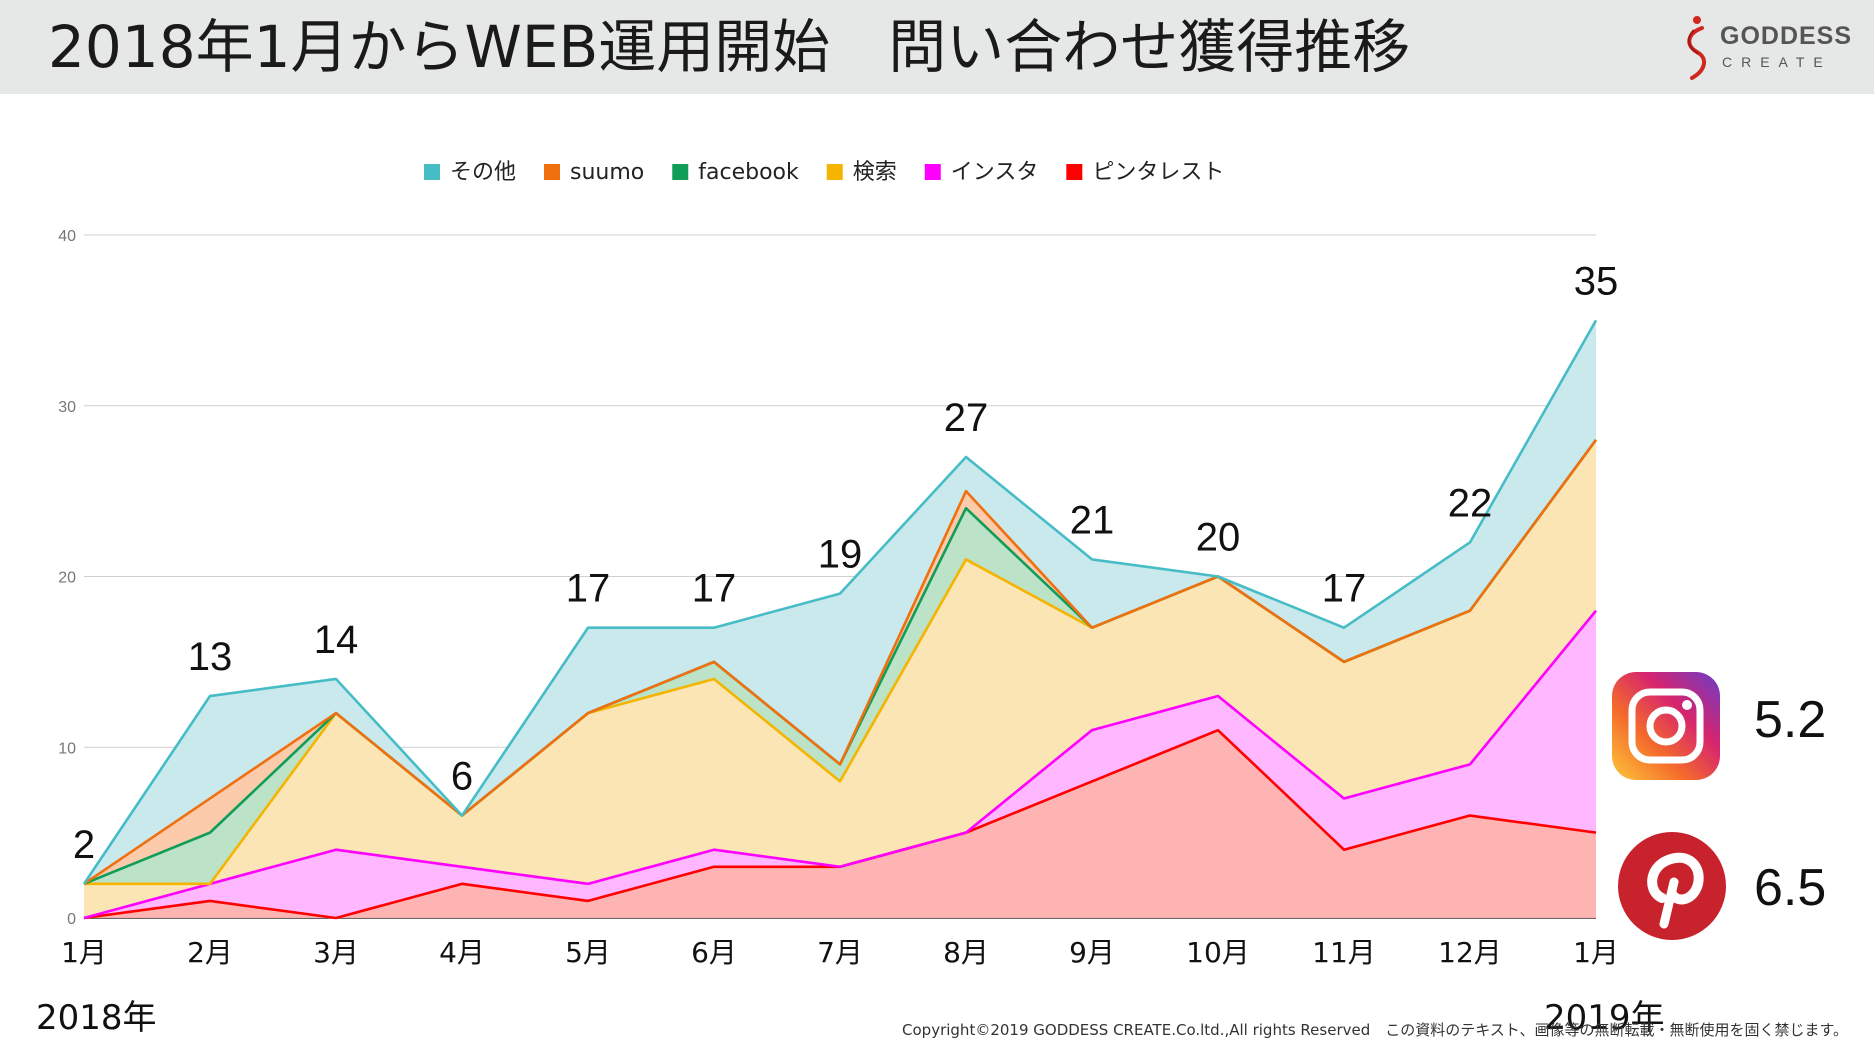 The width and height of the screenshot is (1874, 1050). What do you see at coordinates (462, 777) in the screenshot?
I see `total-label: 6` at bounding box center [462, 777].